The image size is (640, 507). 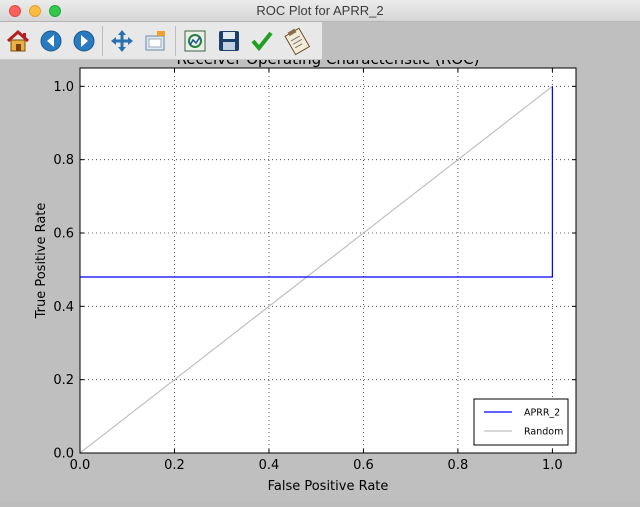 What do you see at coordinates (174, 465) in the screenshot?
I see `x-tick-label: 0.2` at bounding box center [174, 465].